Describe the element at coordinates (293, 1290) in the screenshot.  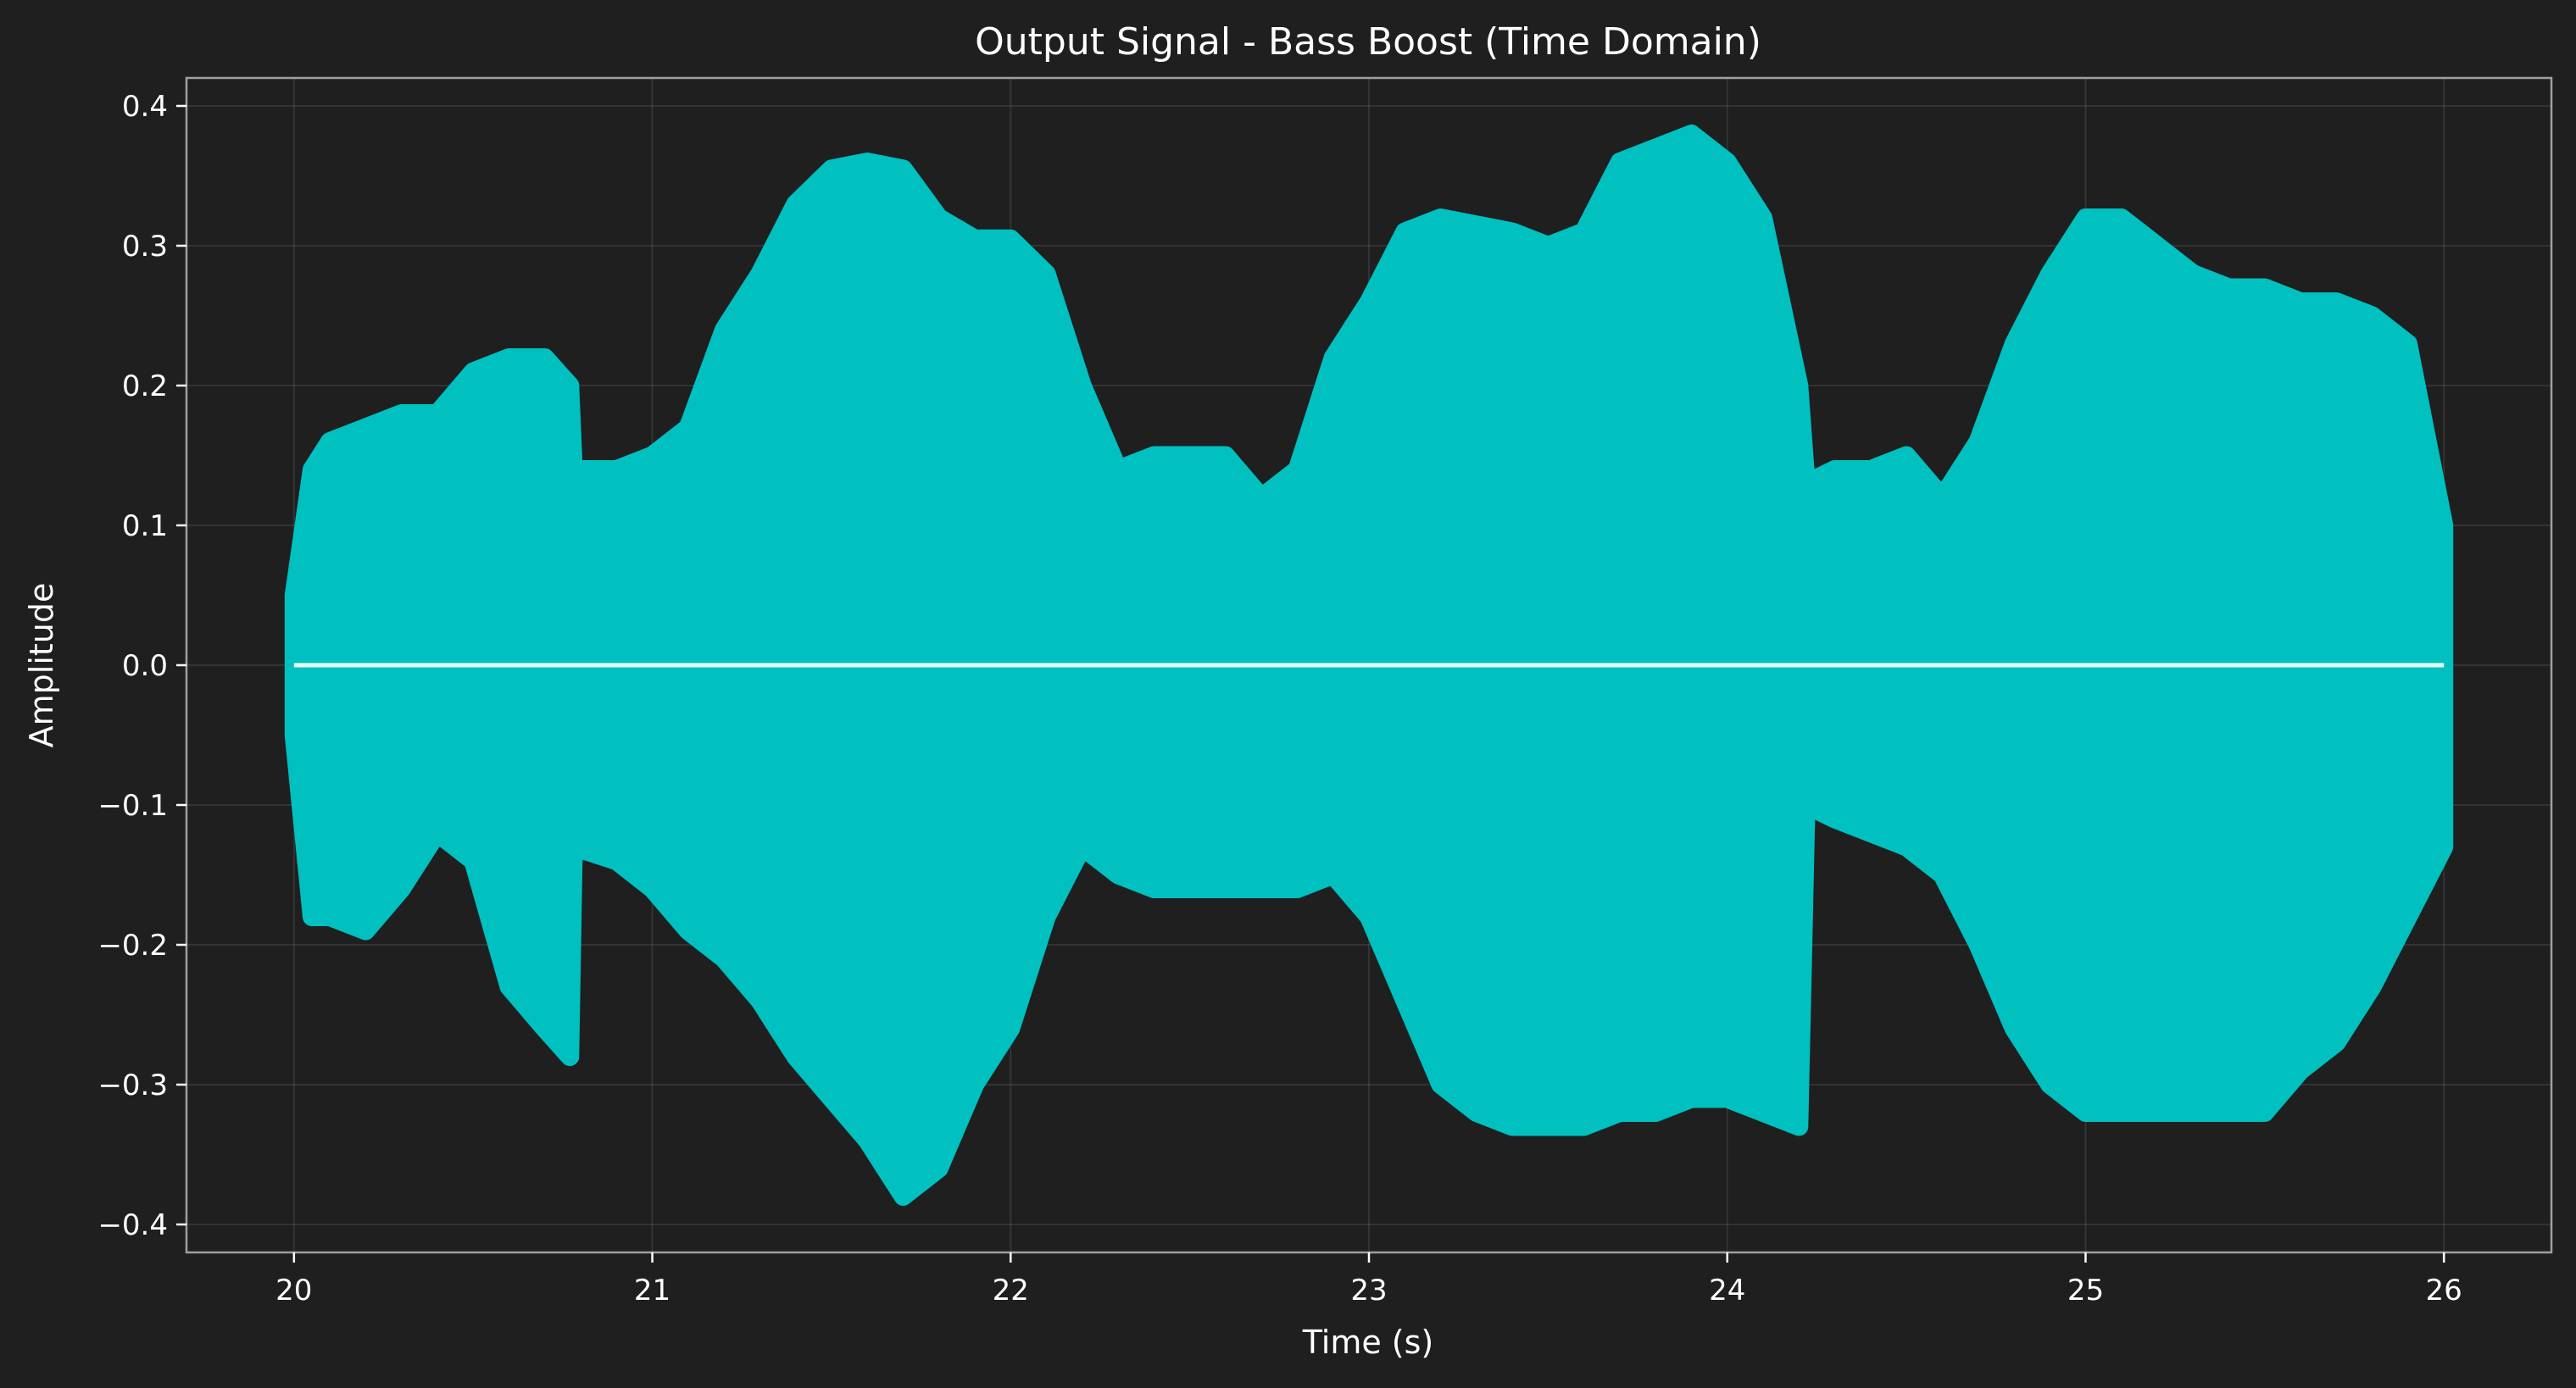
I see `x-tick-label: 20` at that location.